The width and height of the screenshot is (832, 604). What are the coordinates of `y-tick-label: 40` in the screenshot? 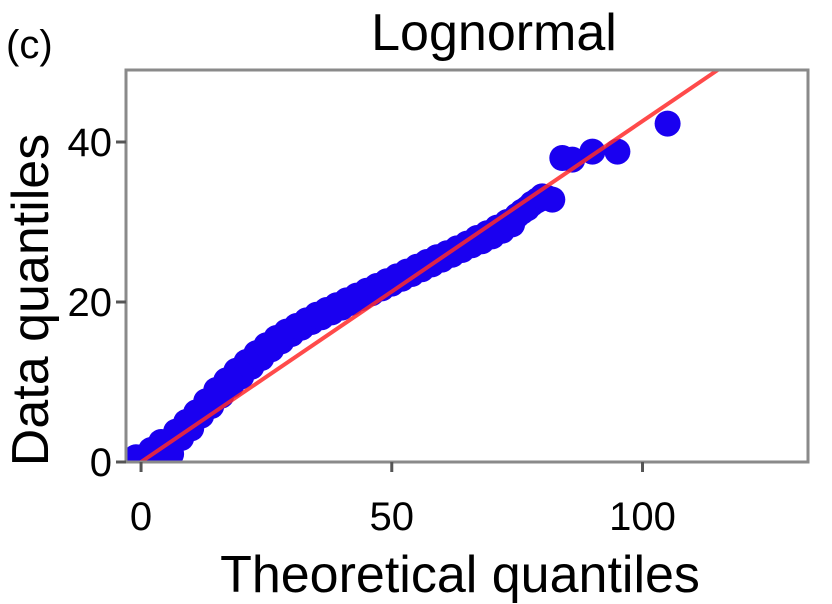 It's located at (90, 143).